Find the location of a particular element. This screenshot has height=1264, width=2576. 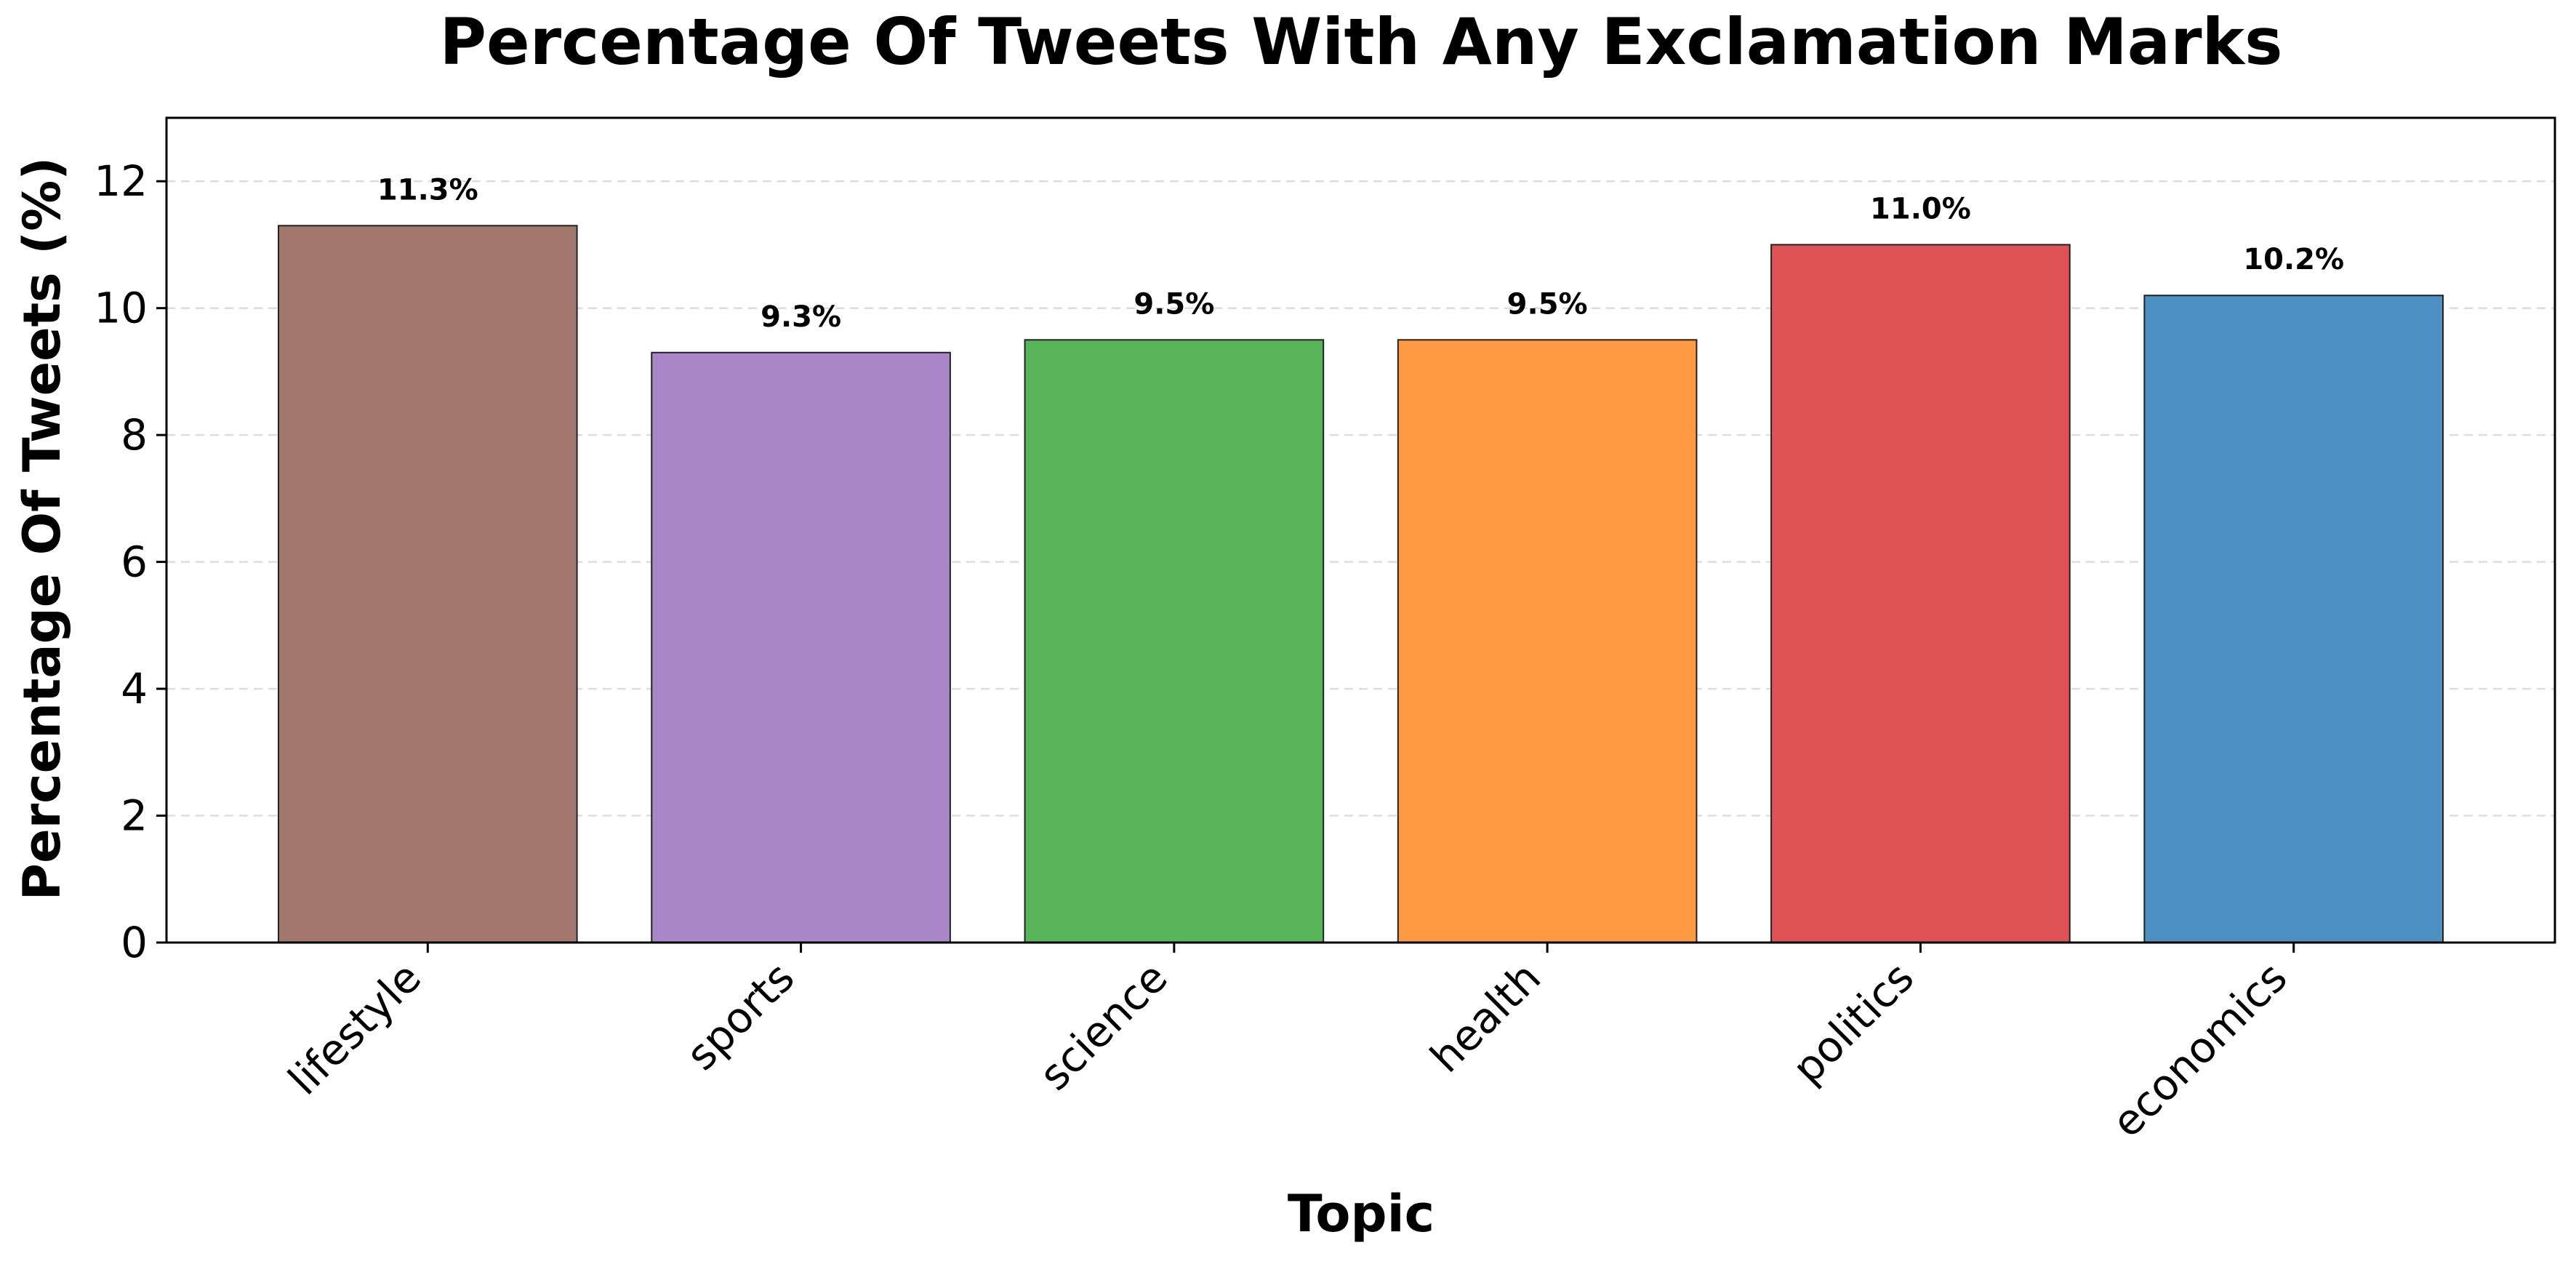

y-axis-label: Percentage Of Tweets (%) is located at coordinates (42, 528).